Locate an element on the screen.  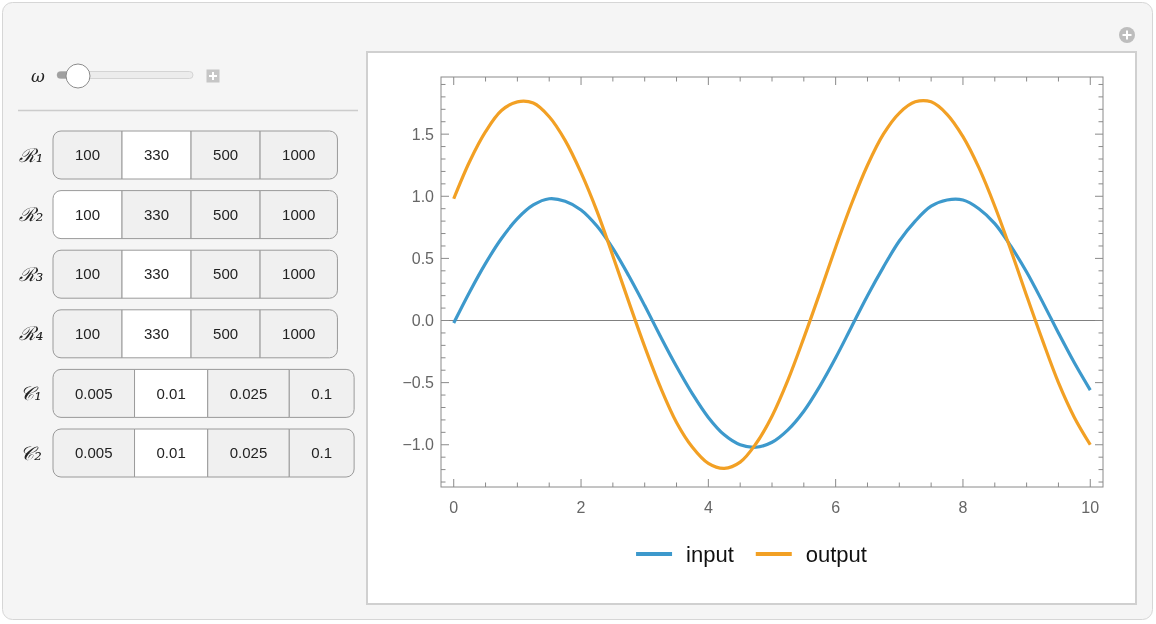
y-tick-label: −1.0 is located at coordinates (418, 445).